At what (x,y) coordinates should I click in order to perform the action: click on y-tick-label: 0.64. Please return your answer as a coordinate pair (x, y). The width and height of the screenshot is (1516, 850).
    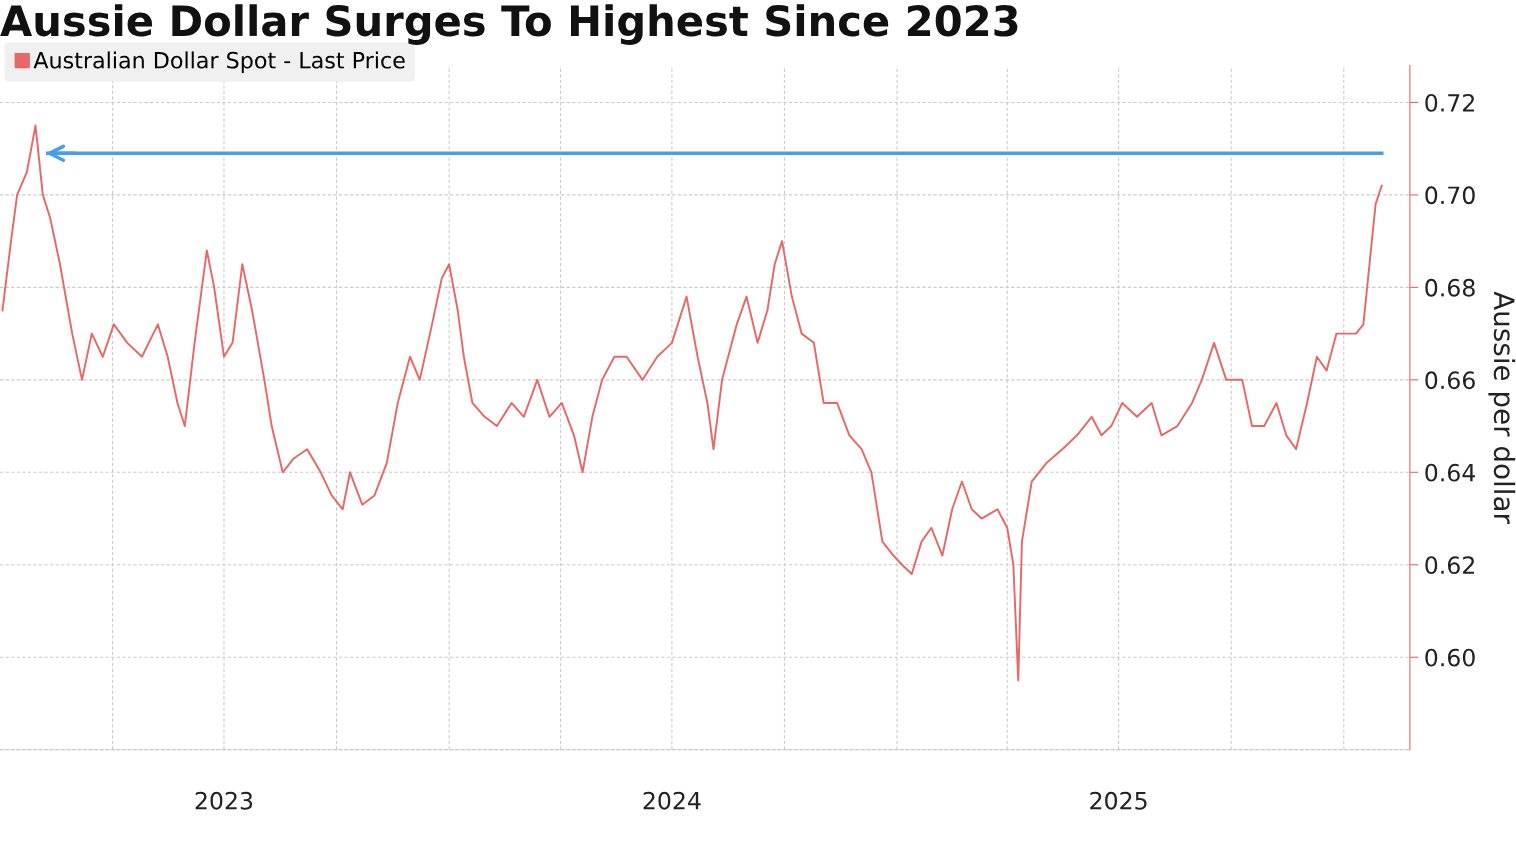
    Looking at the image, I should click on (1450, 472).